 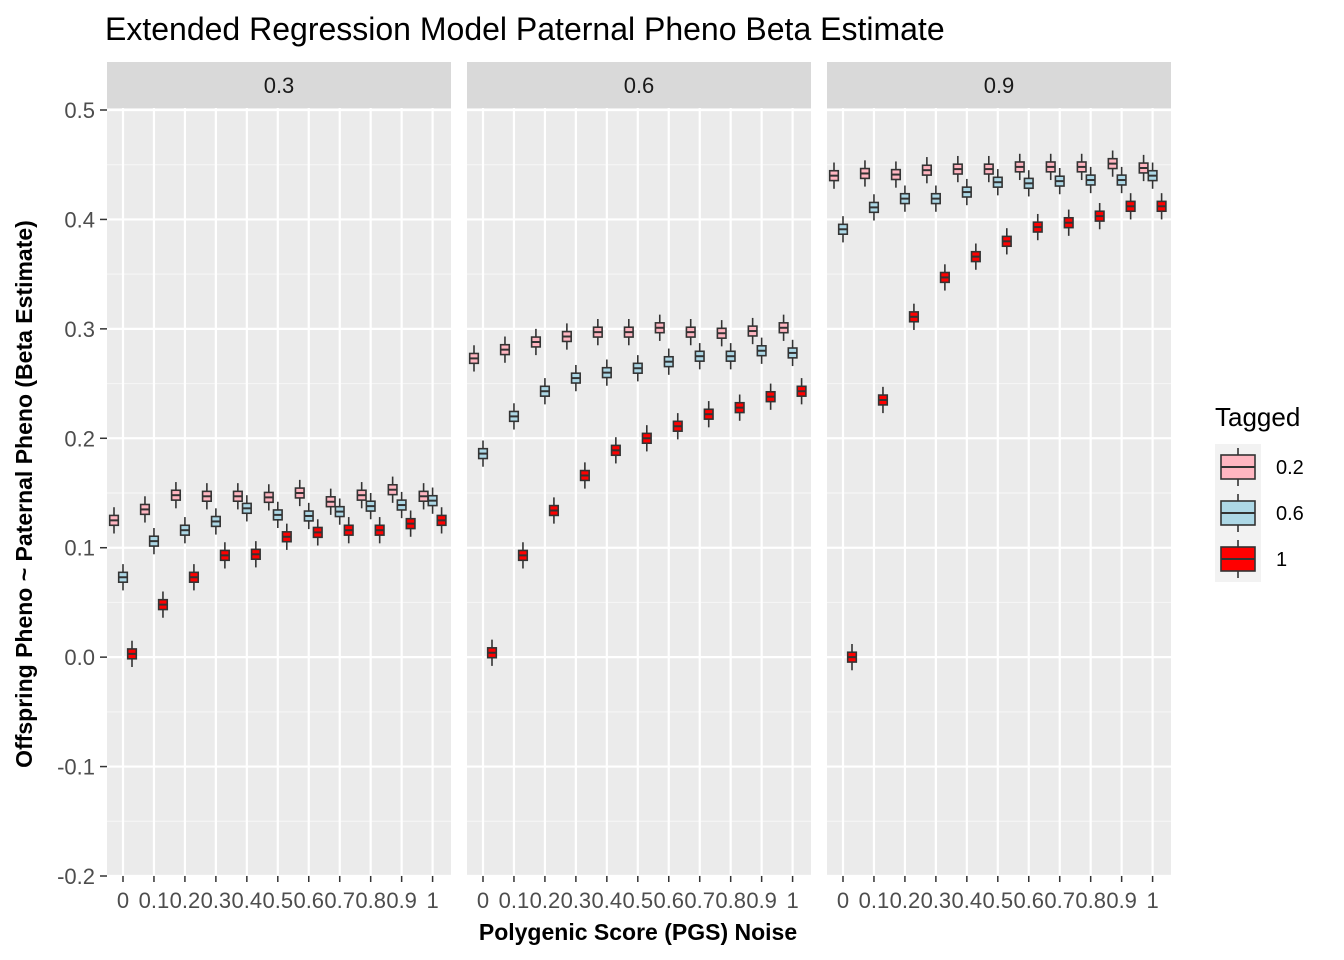 What do you see at coordinates (79, 329) in the screenshot?
I see `y-tick-label: 0.3` at bounding box center [79, 329].